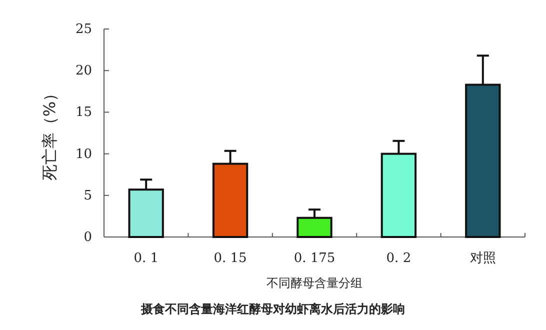 The height and width of the screenshot is (330, 546). Describe the element at coordinates (230, 258) in the screenshot. I see `x-tick-label: 0. 15` at that location.